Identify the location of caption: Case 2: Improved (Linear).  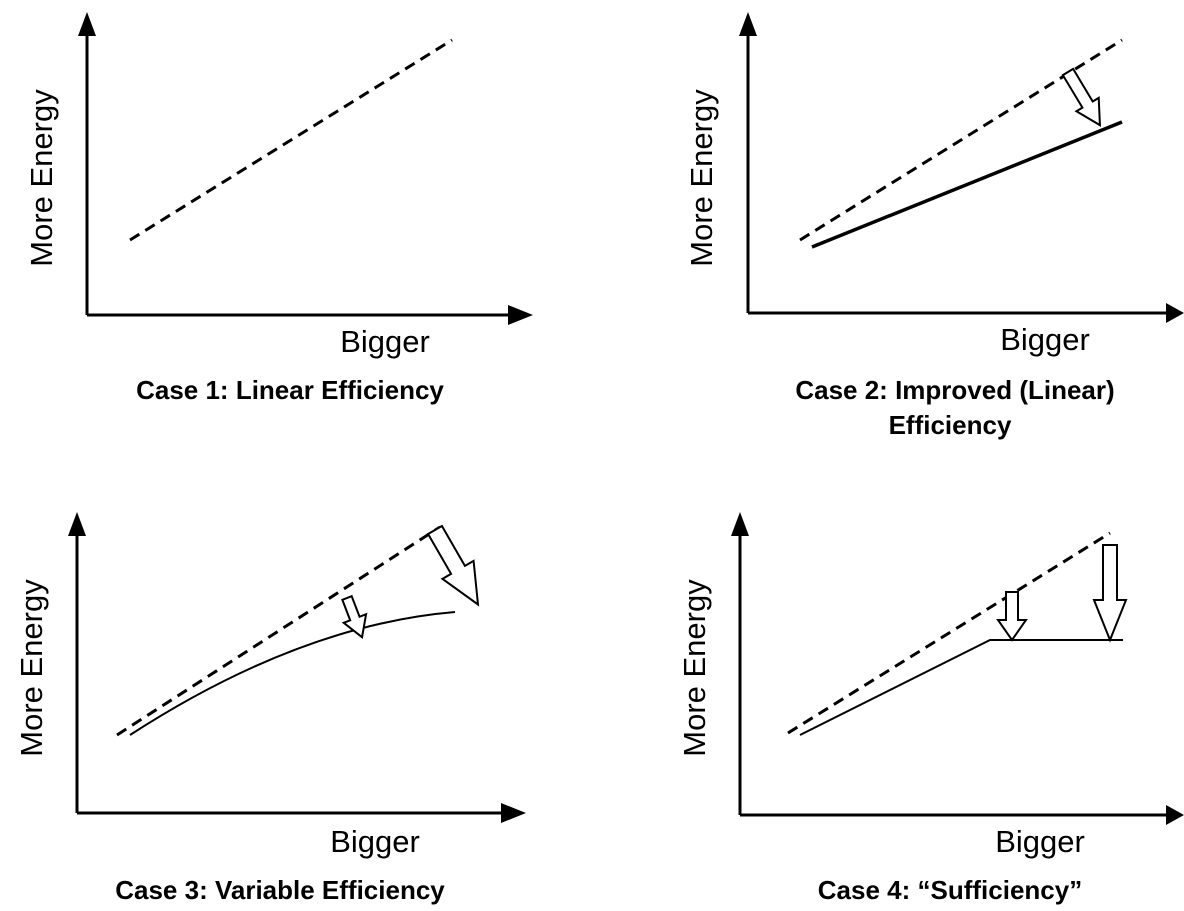
(954, 390).